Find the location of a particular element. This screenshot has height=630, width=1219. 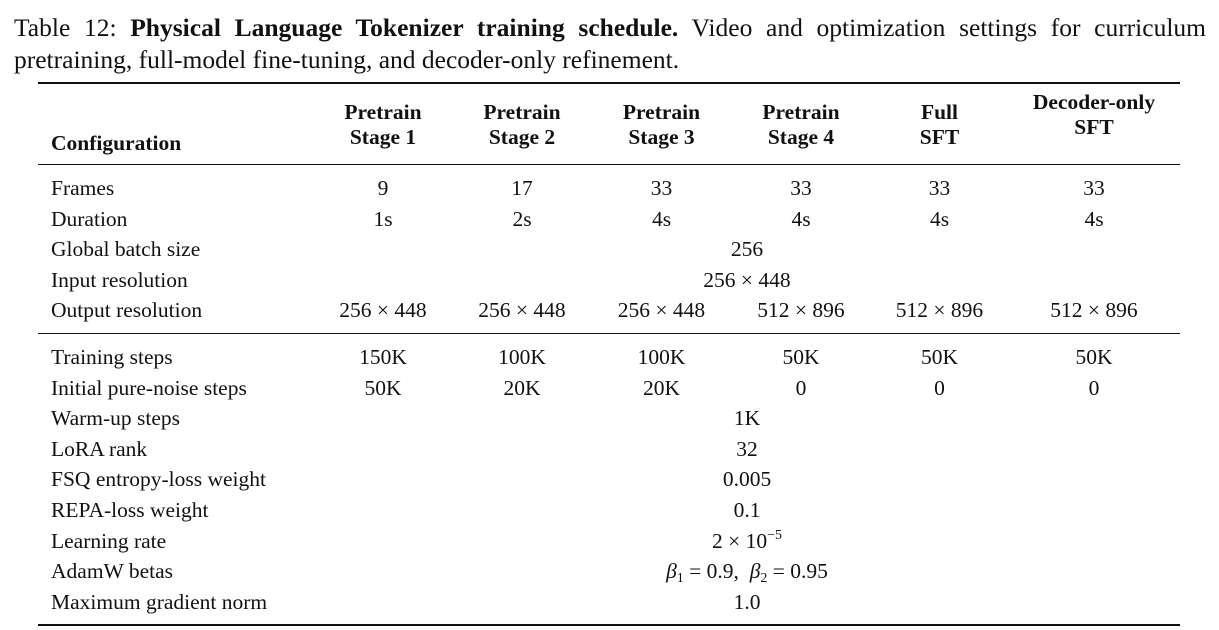

row-label: Learning rate is located at coordinates (109, 540).